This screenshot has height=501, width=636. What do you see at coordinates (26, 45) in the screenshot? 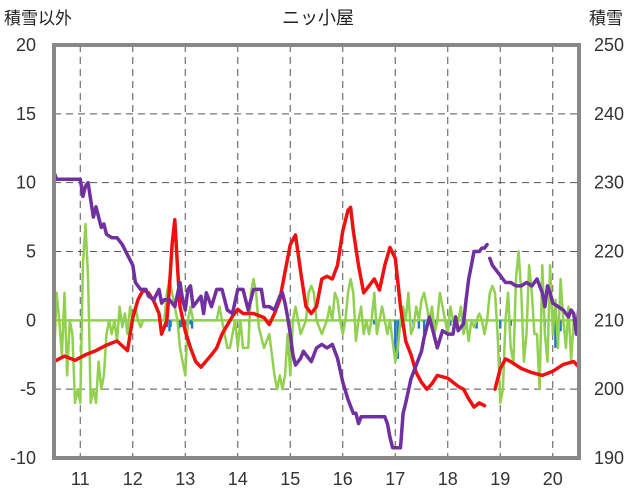
I see `y-tick-left-label: 20` at bounding box center [26, 45].